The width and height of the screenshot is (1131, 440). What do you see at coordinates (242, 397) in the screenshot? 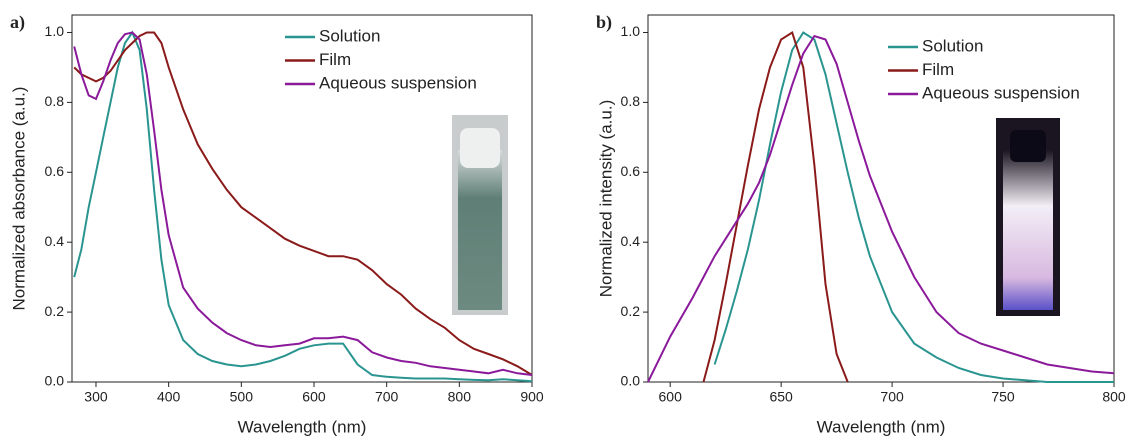
I see `x-tick-label: 500` at bounding box center [242, 397].